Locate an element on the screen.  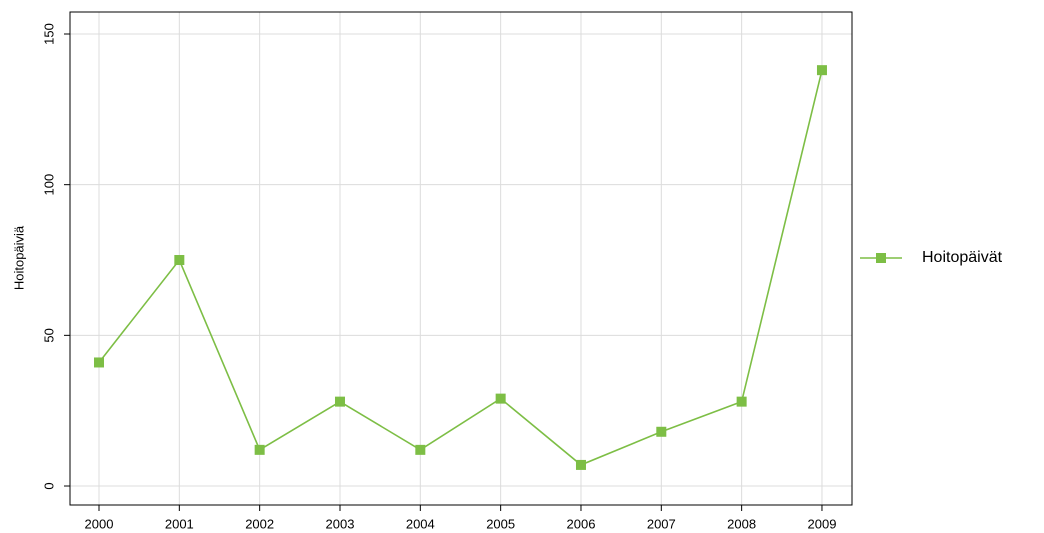
legend-marker is located at coordinates (881, 258).